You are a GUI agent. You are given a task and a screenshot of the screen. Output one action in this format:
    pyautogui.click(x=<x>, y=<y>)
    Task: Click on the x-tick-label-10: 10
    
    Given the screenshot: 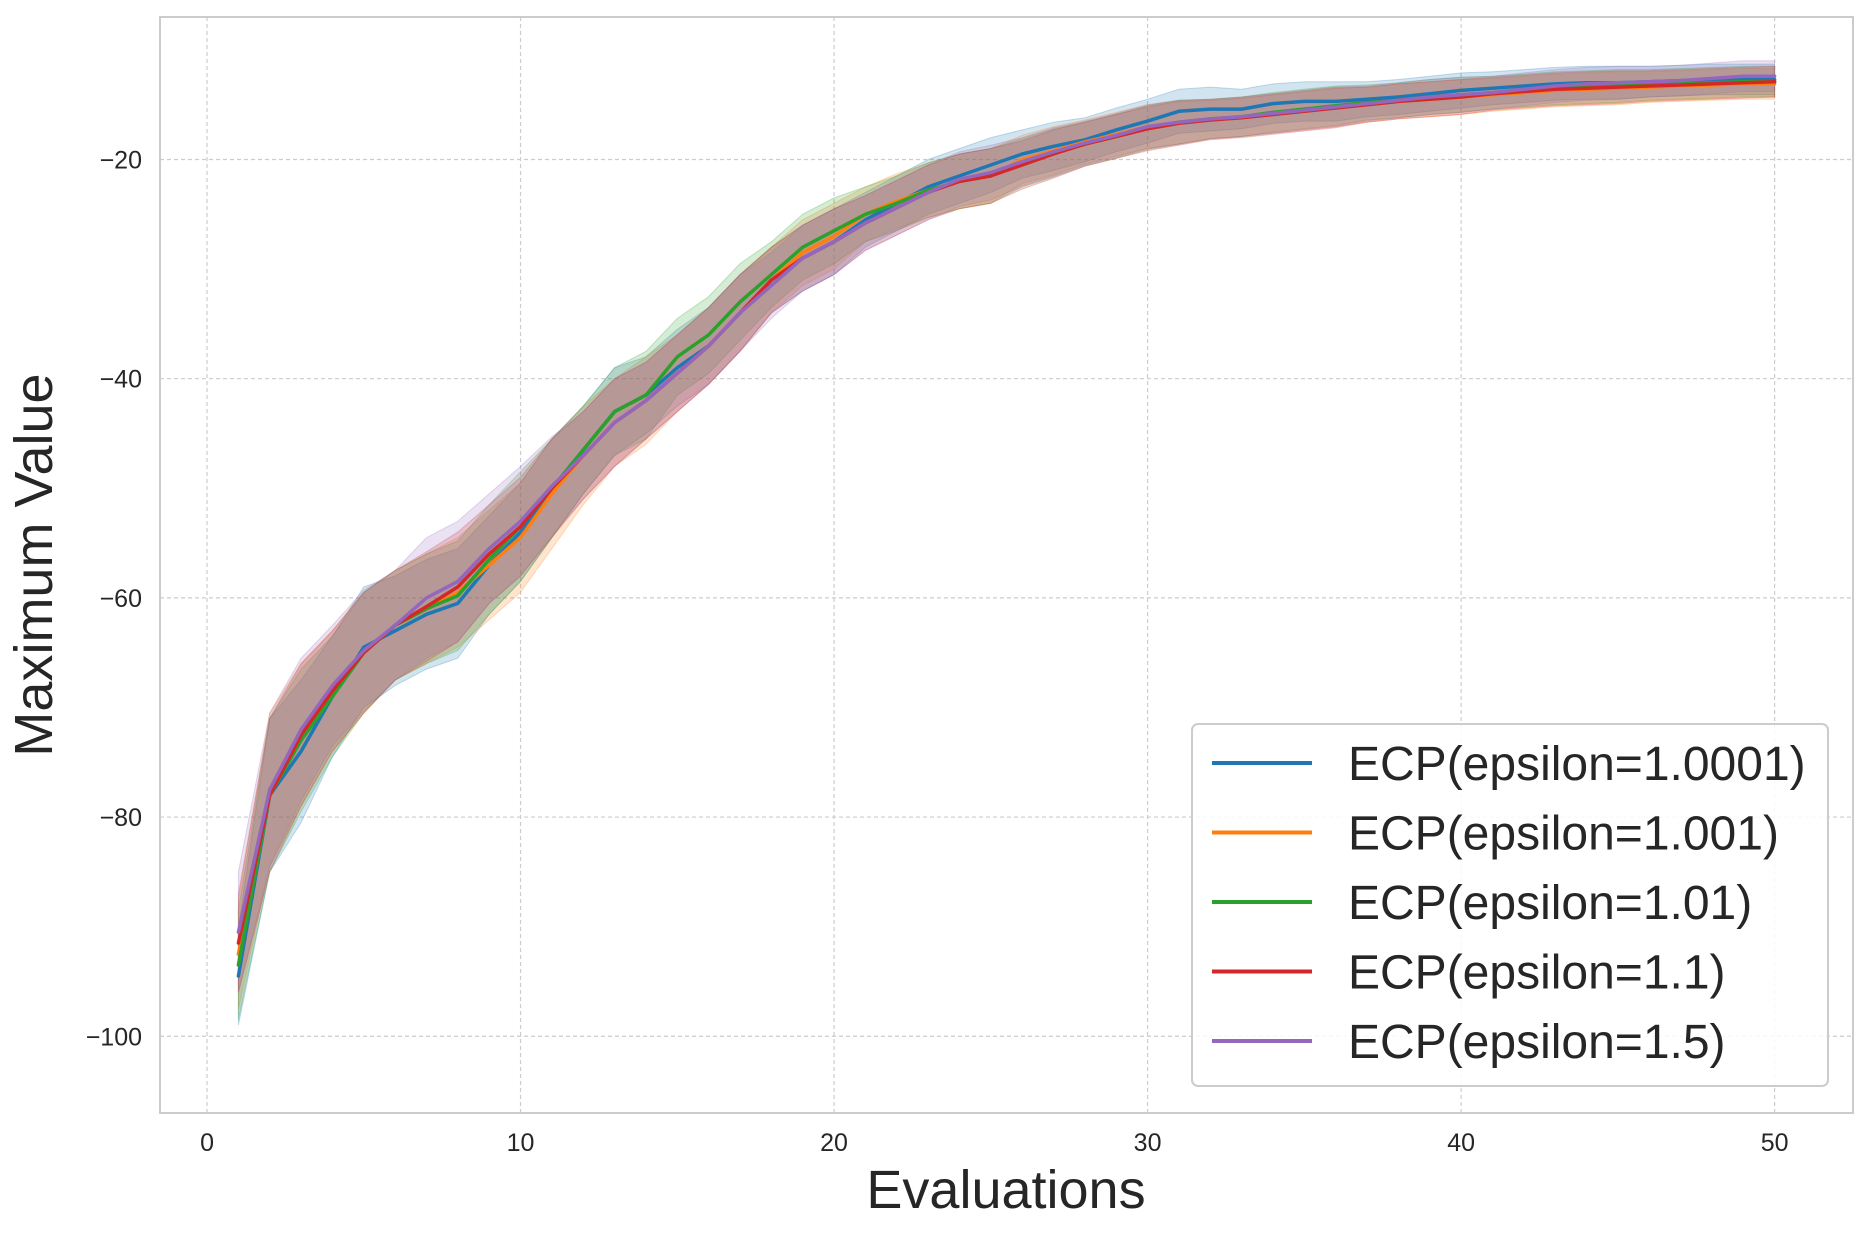 What is the action you would take?
    pyautogui.click(x=521, y=1143)
    